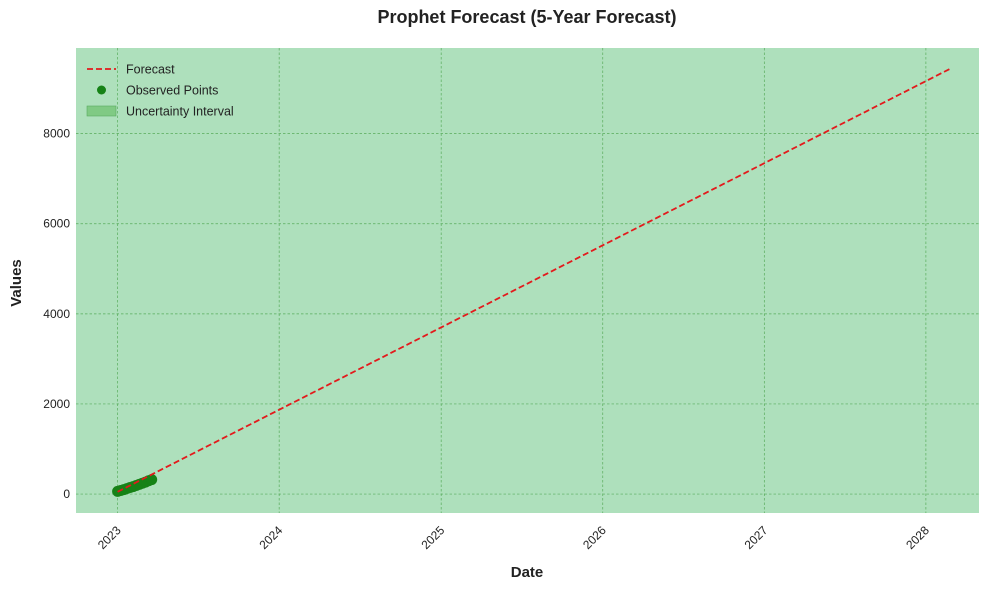 This screenshot has height=594, width=989. What do you see at coordinates (101, 90) in the screenshot?
I see `legend-observed-swatch` at bounding box center [101, 90].